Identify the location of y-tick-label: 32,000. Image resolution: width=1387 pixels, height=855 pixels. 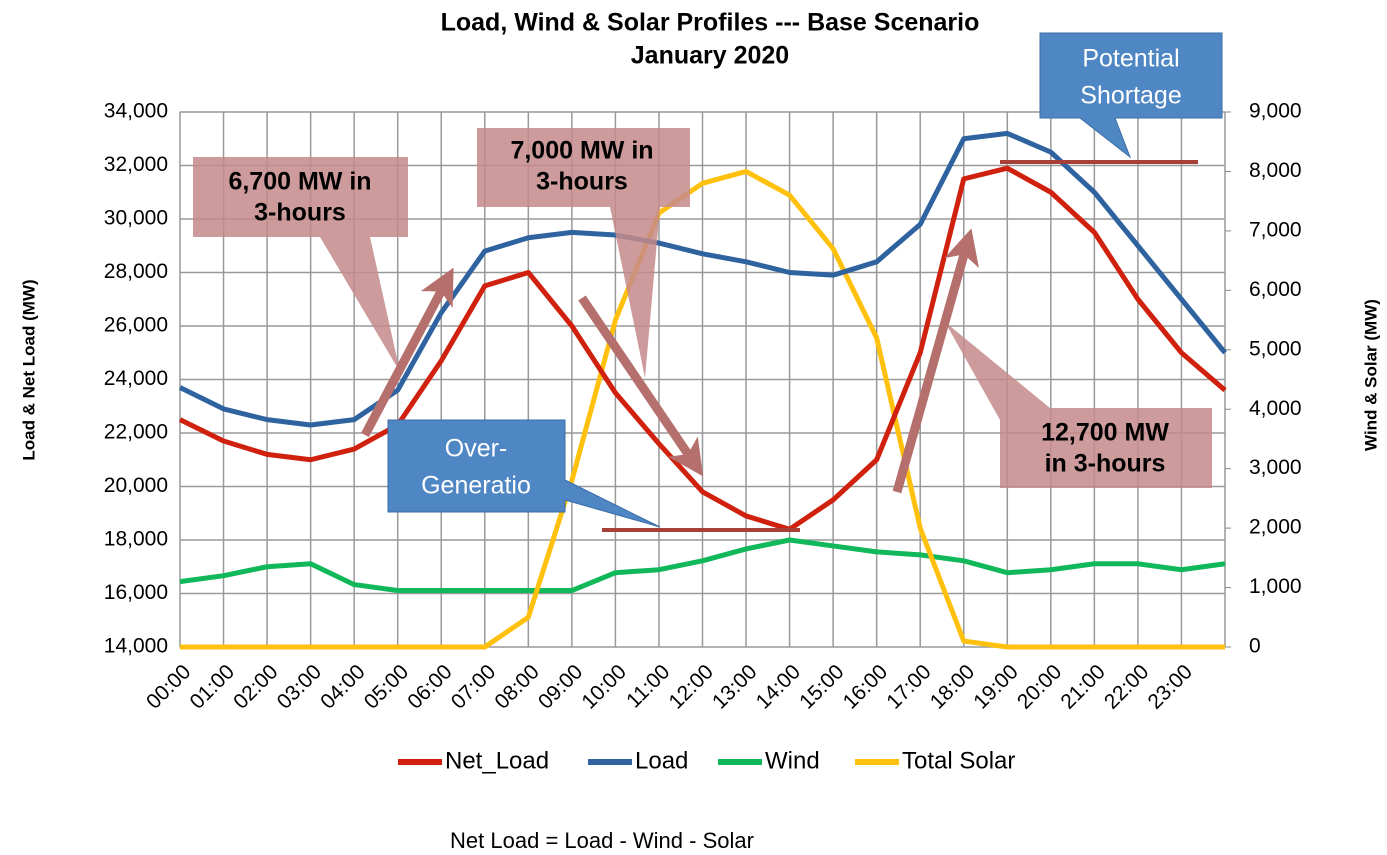
(136, 164).